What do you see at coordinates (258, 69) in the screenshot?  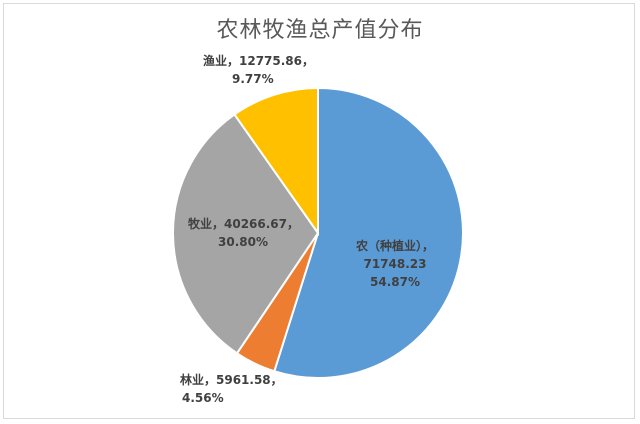 I see `data-label-3: 渔业，12775.86， 9.77%` at bounding box center [258, 69].